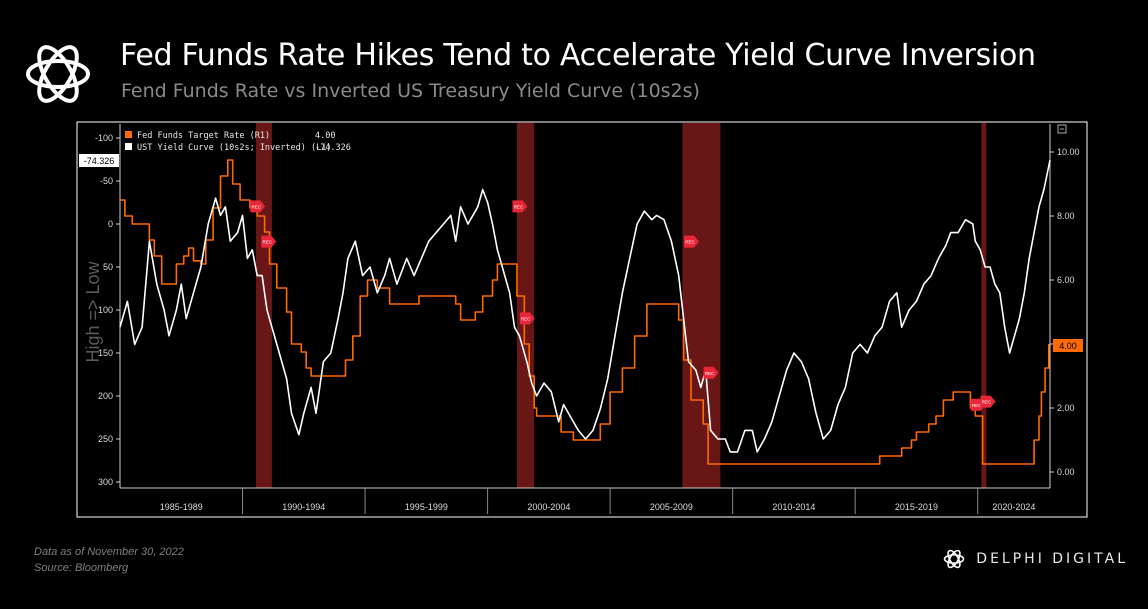 This screenshot has height=609, width=1148. I want to click on left-tick-label: -100, so click(104, 138).